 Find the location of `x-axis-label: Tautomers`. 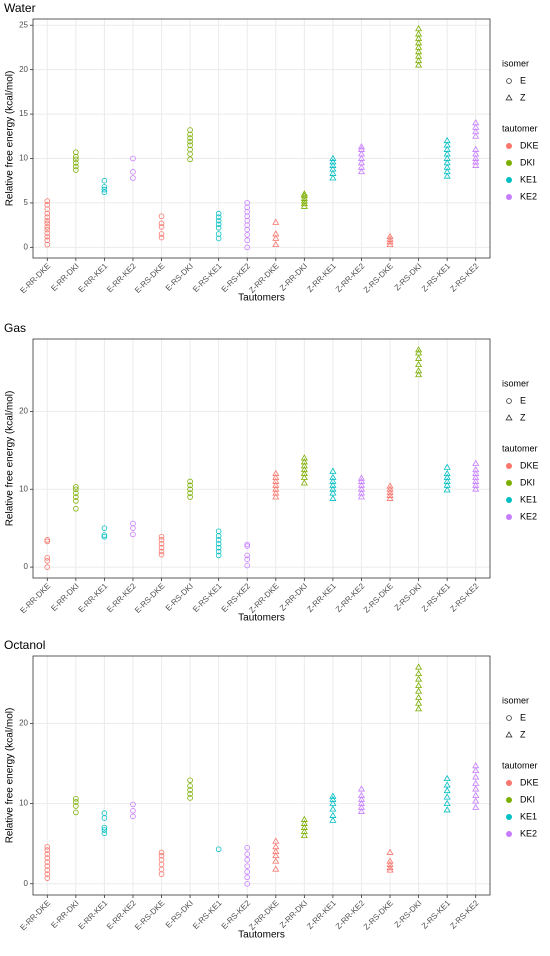

x-axis-label: Tautomers is located at coordinates (261, 618).